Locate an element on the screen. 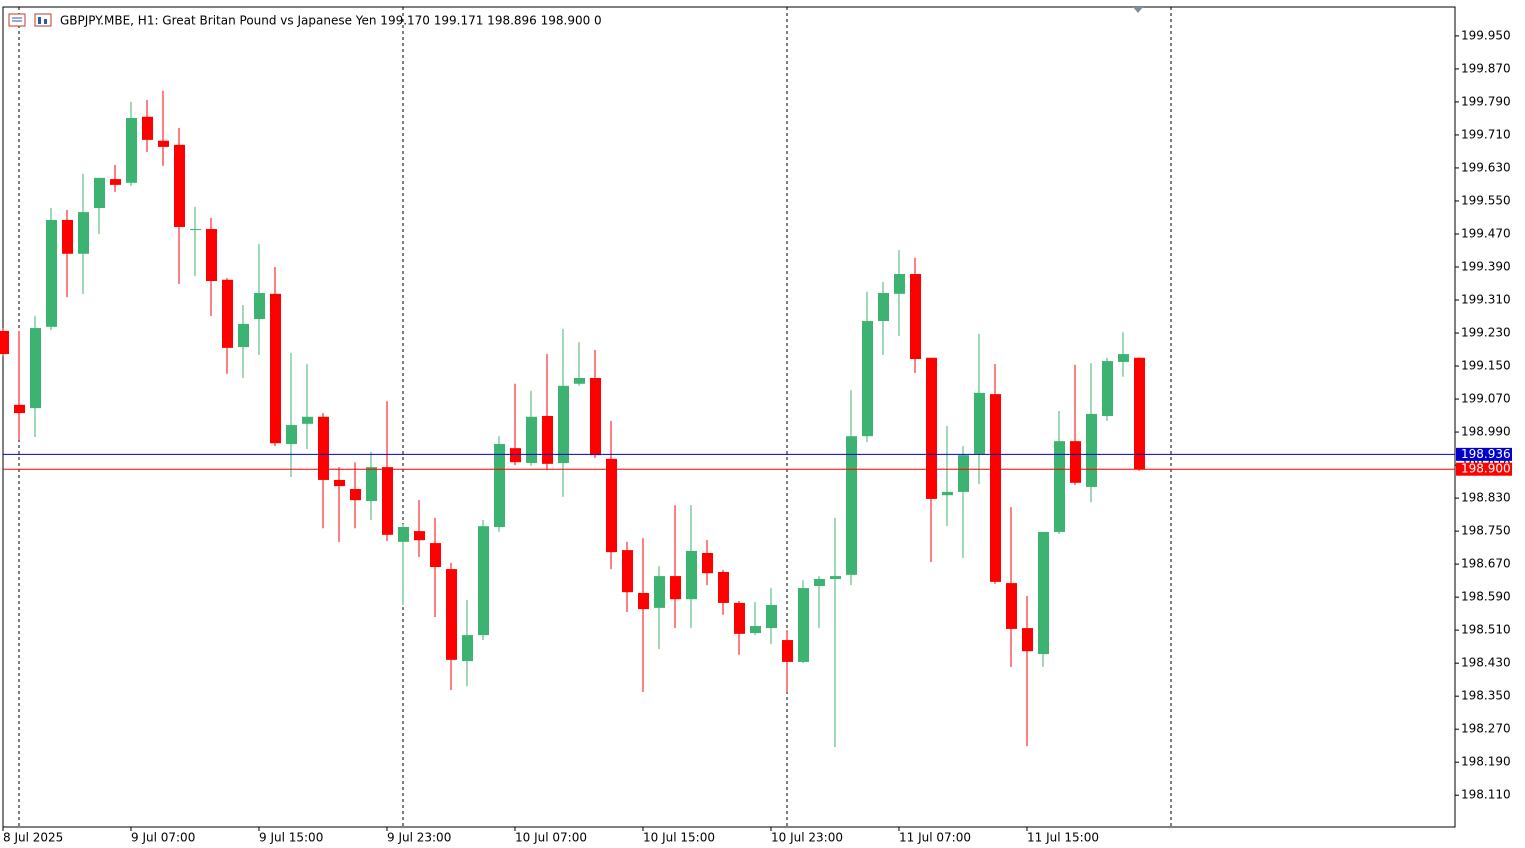 The image size is (1525, 848). y-tick-label: 199.470 is located at coordinates (1486, 233).